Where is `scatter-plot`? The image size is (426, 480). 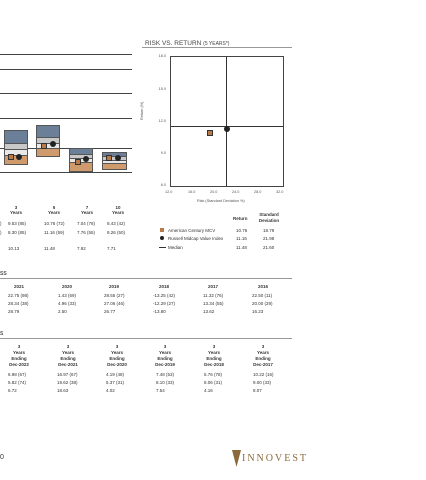
scatter-plot is located at coordinates (227, 121).